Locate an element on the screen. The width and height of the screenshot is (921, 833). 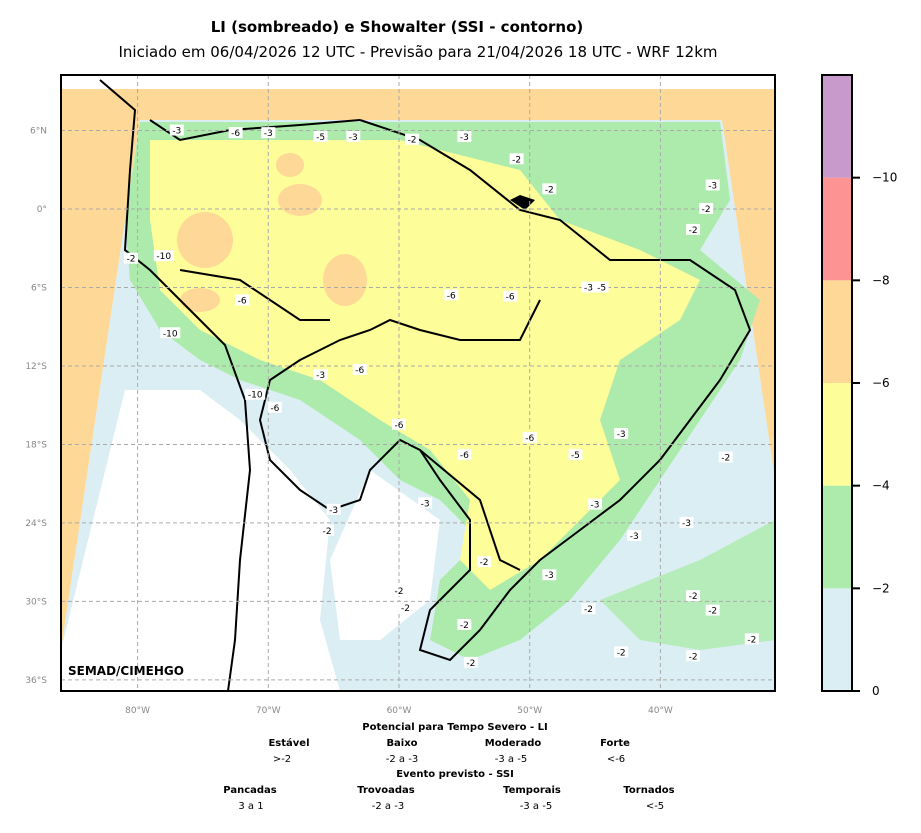
ssi-cat-name: Pancadas is located at coordinates (250, 790).